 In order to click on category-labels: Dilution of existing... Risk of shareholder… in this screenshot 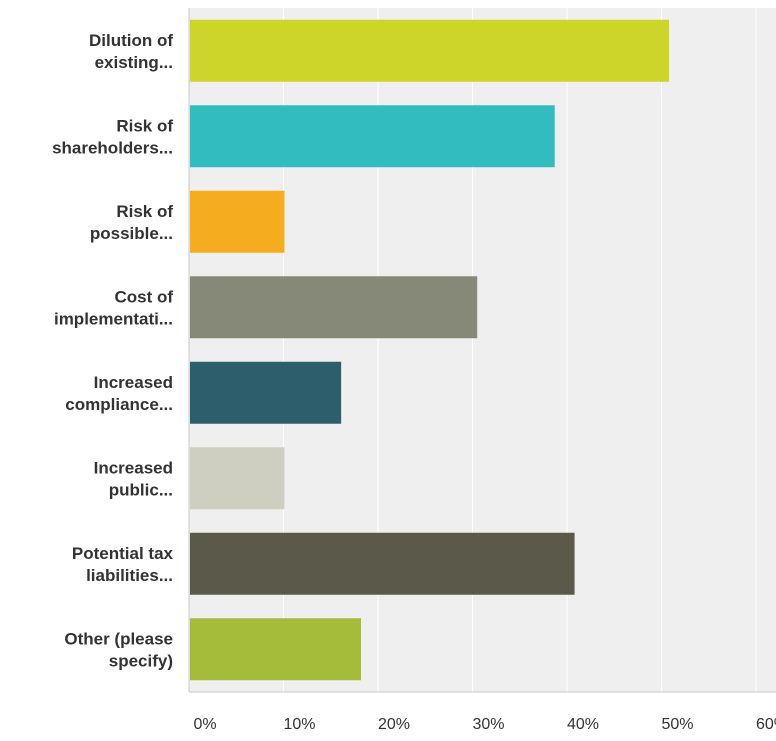, I will do `click(112, 351)`.